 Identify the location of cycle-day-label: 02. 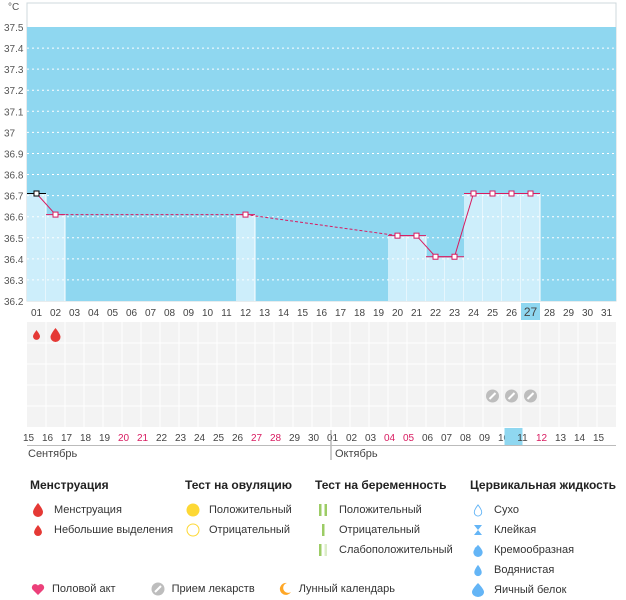
(56, 313).